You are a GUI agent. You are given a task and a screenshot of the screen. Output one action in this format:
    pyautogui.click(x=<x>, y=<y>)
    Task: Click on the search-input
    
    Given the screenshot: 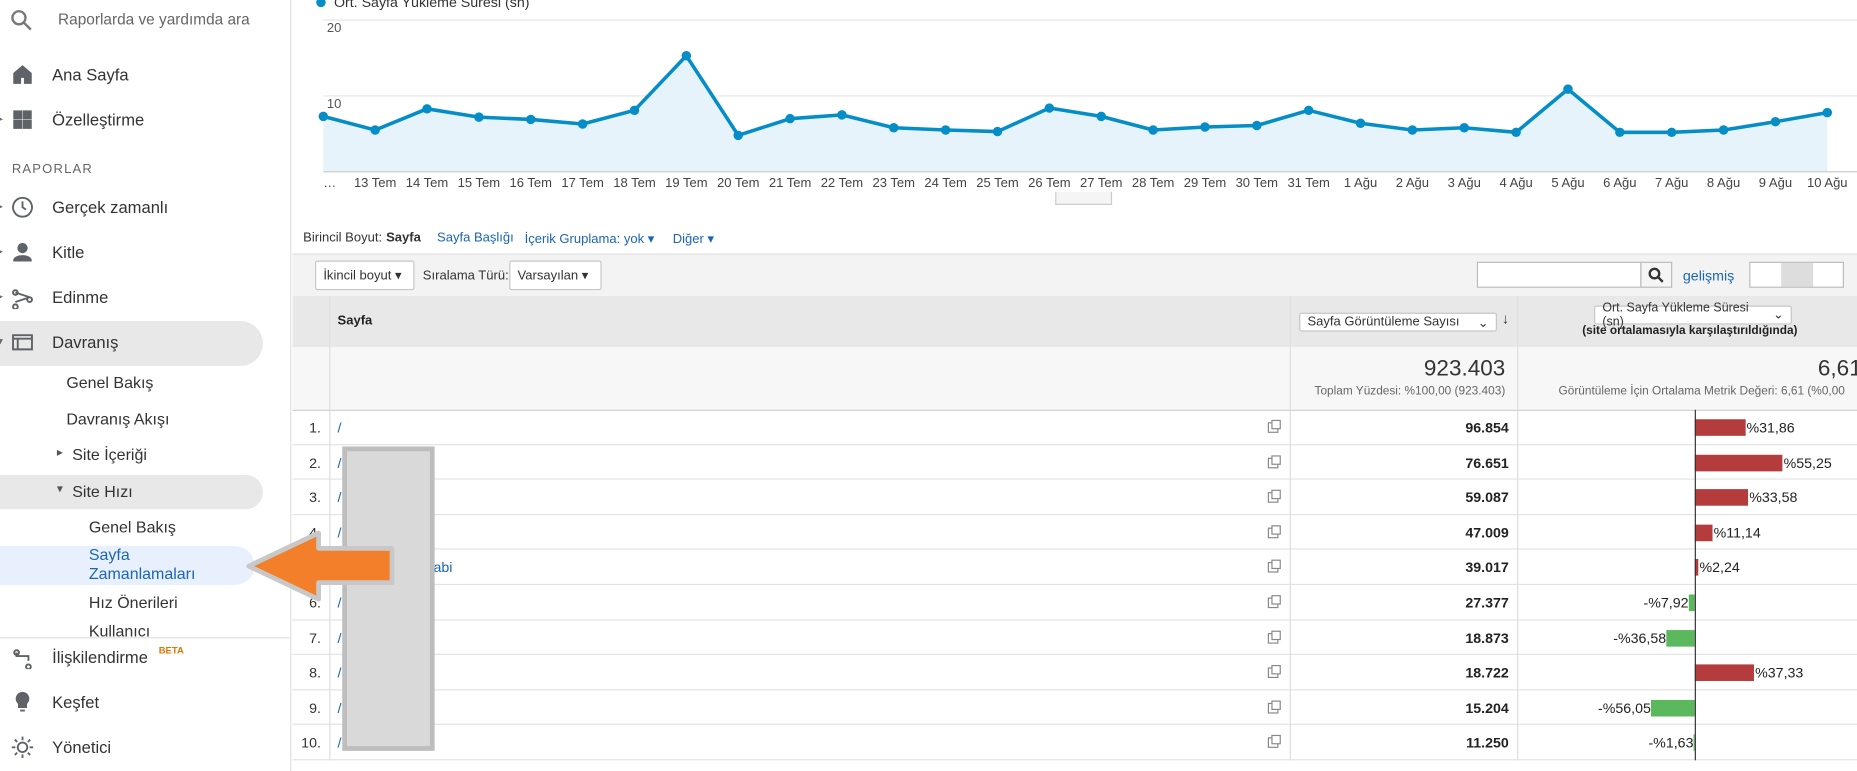 What is the action you would take?
    pyautogui.click(x=1559, y=274)
    